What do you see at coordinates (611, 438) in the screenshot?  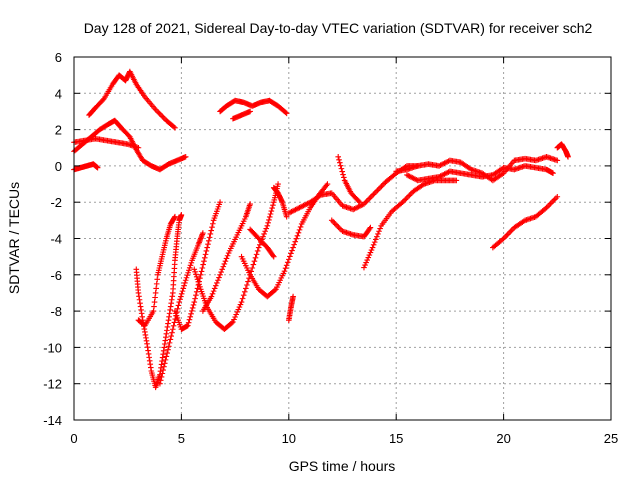 I see `x-tick-label: 25` at bounding box center [611, 438].